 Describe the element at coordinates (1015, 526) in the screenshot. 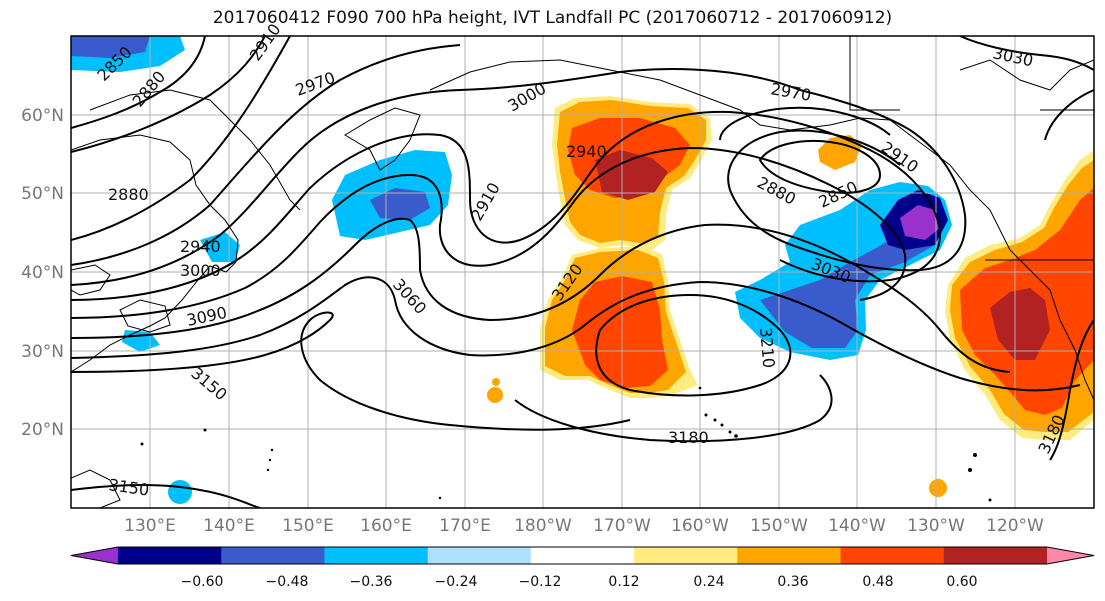

I see `lon-tick-label: 120°W` at that location.